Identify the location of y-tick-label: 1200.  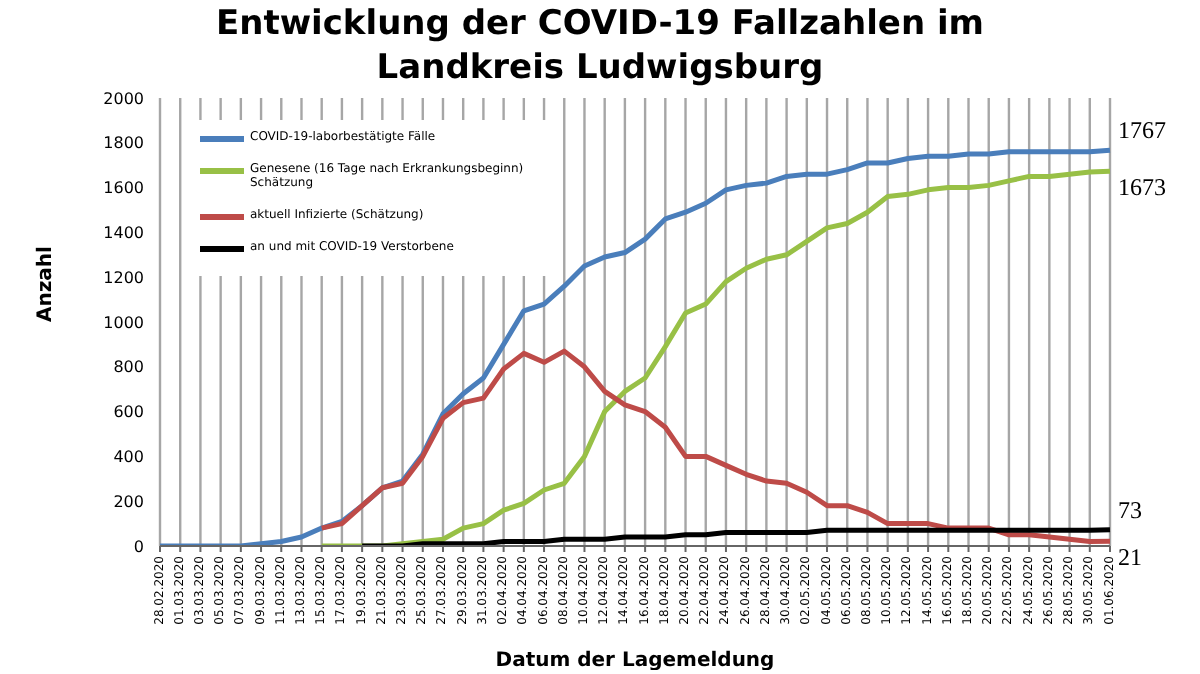
(123, 277).